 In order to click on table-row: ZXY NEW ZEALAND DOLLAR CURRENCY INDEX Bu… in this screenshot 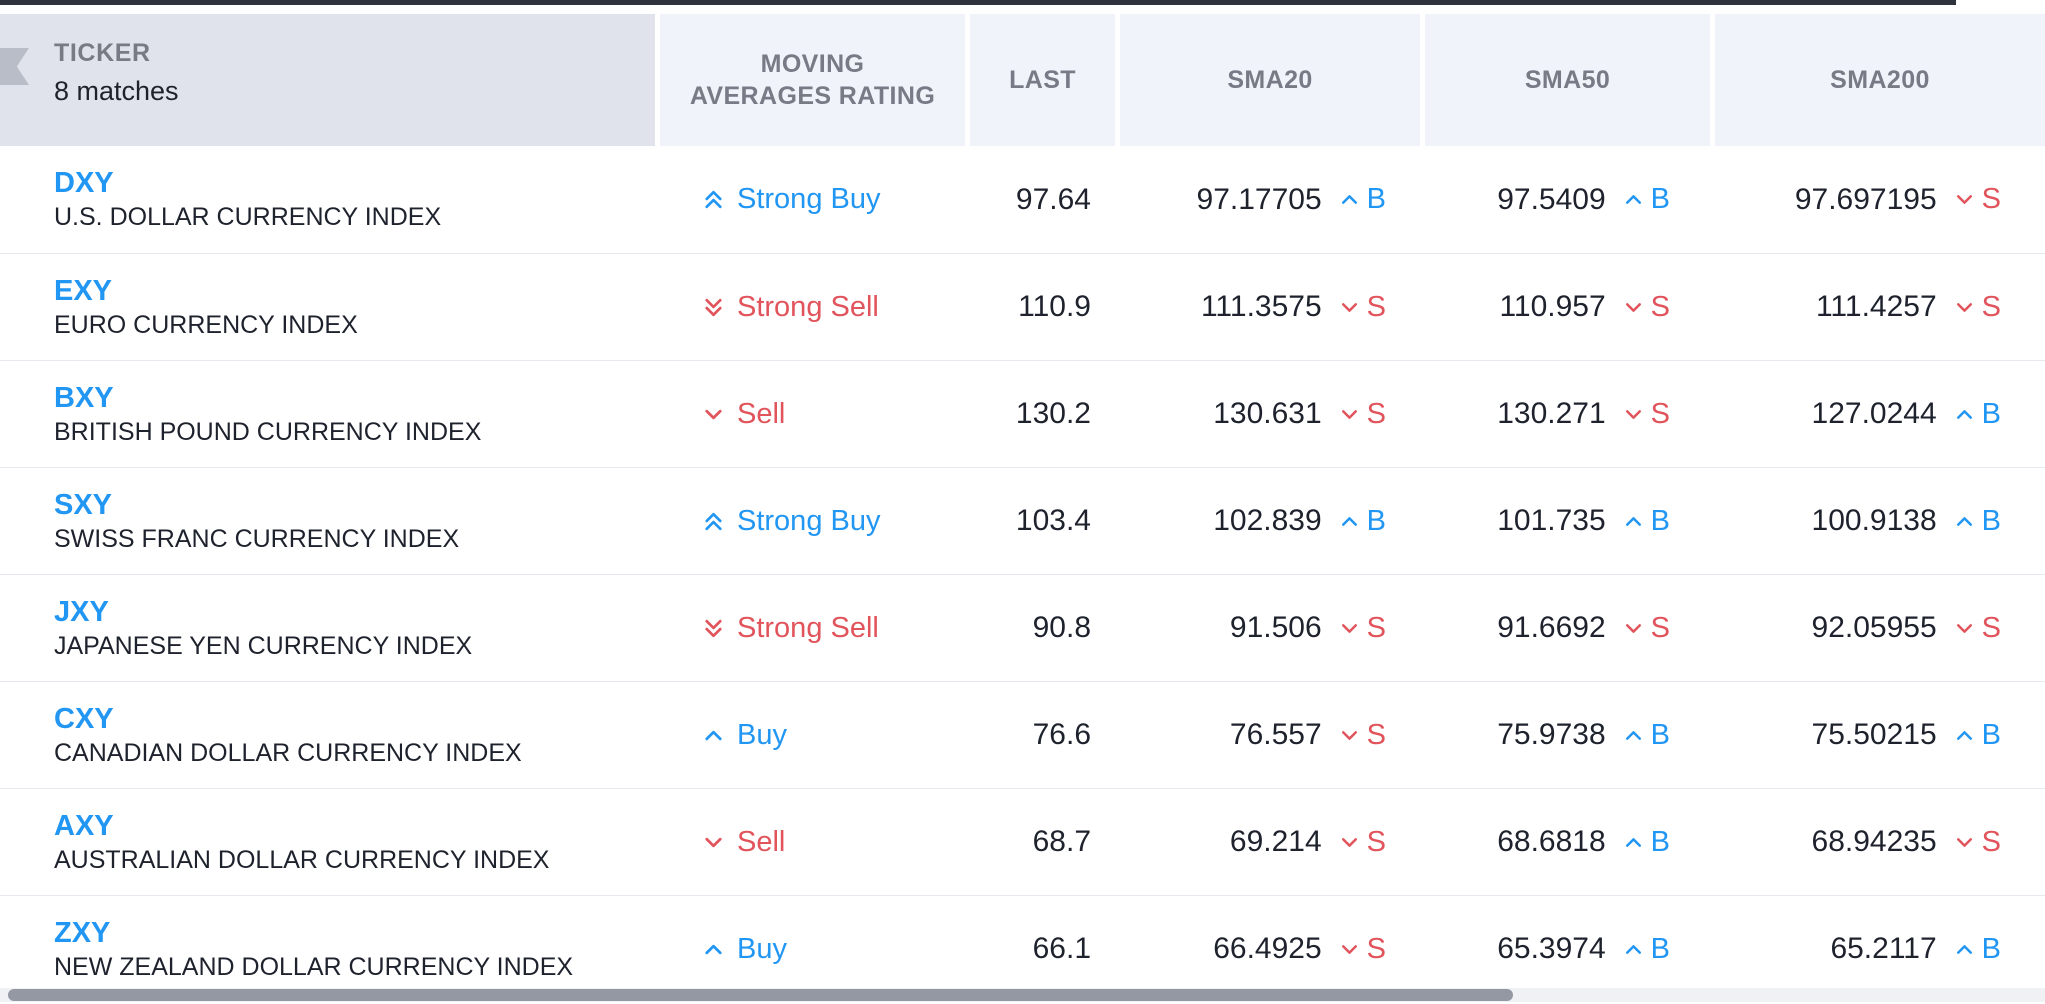, I will do `click(1022, 948)`.